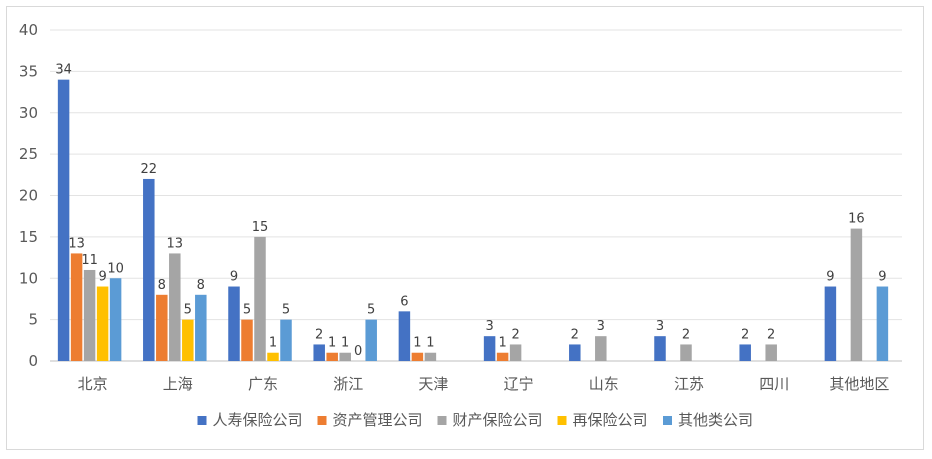 The height and width of the screenshot is (459, 932). I want to click on data-label: 11, so click(89, 260).